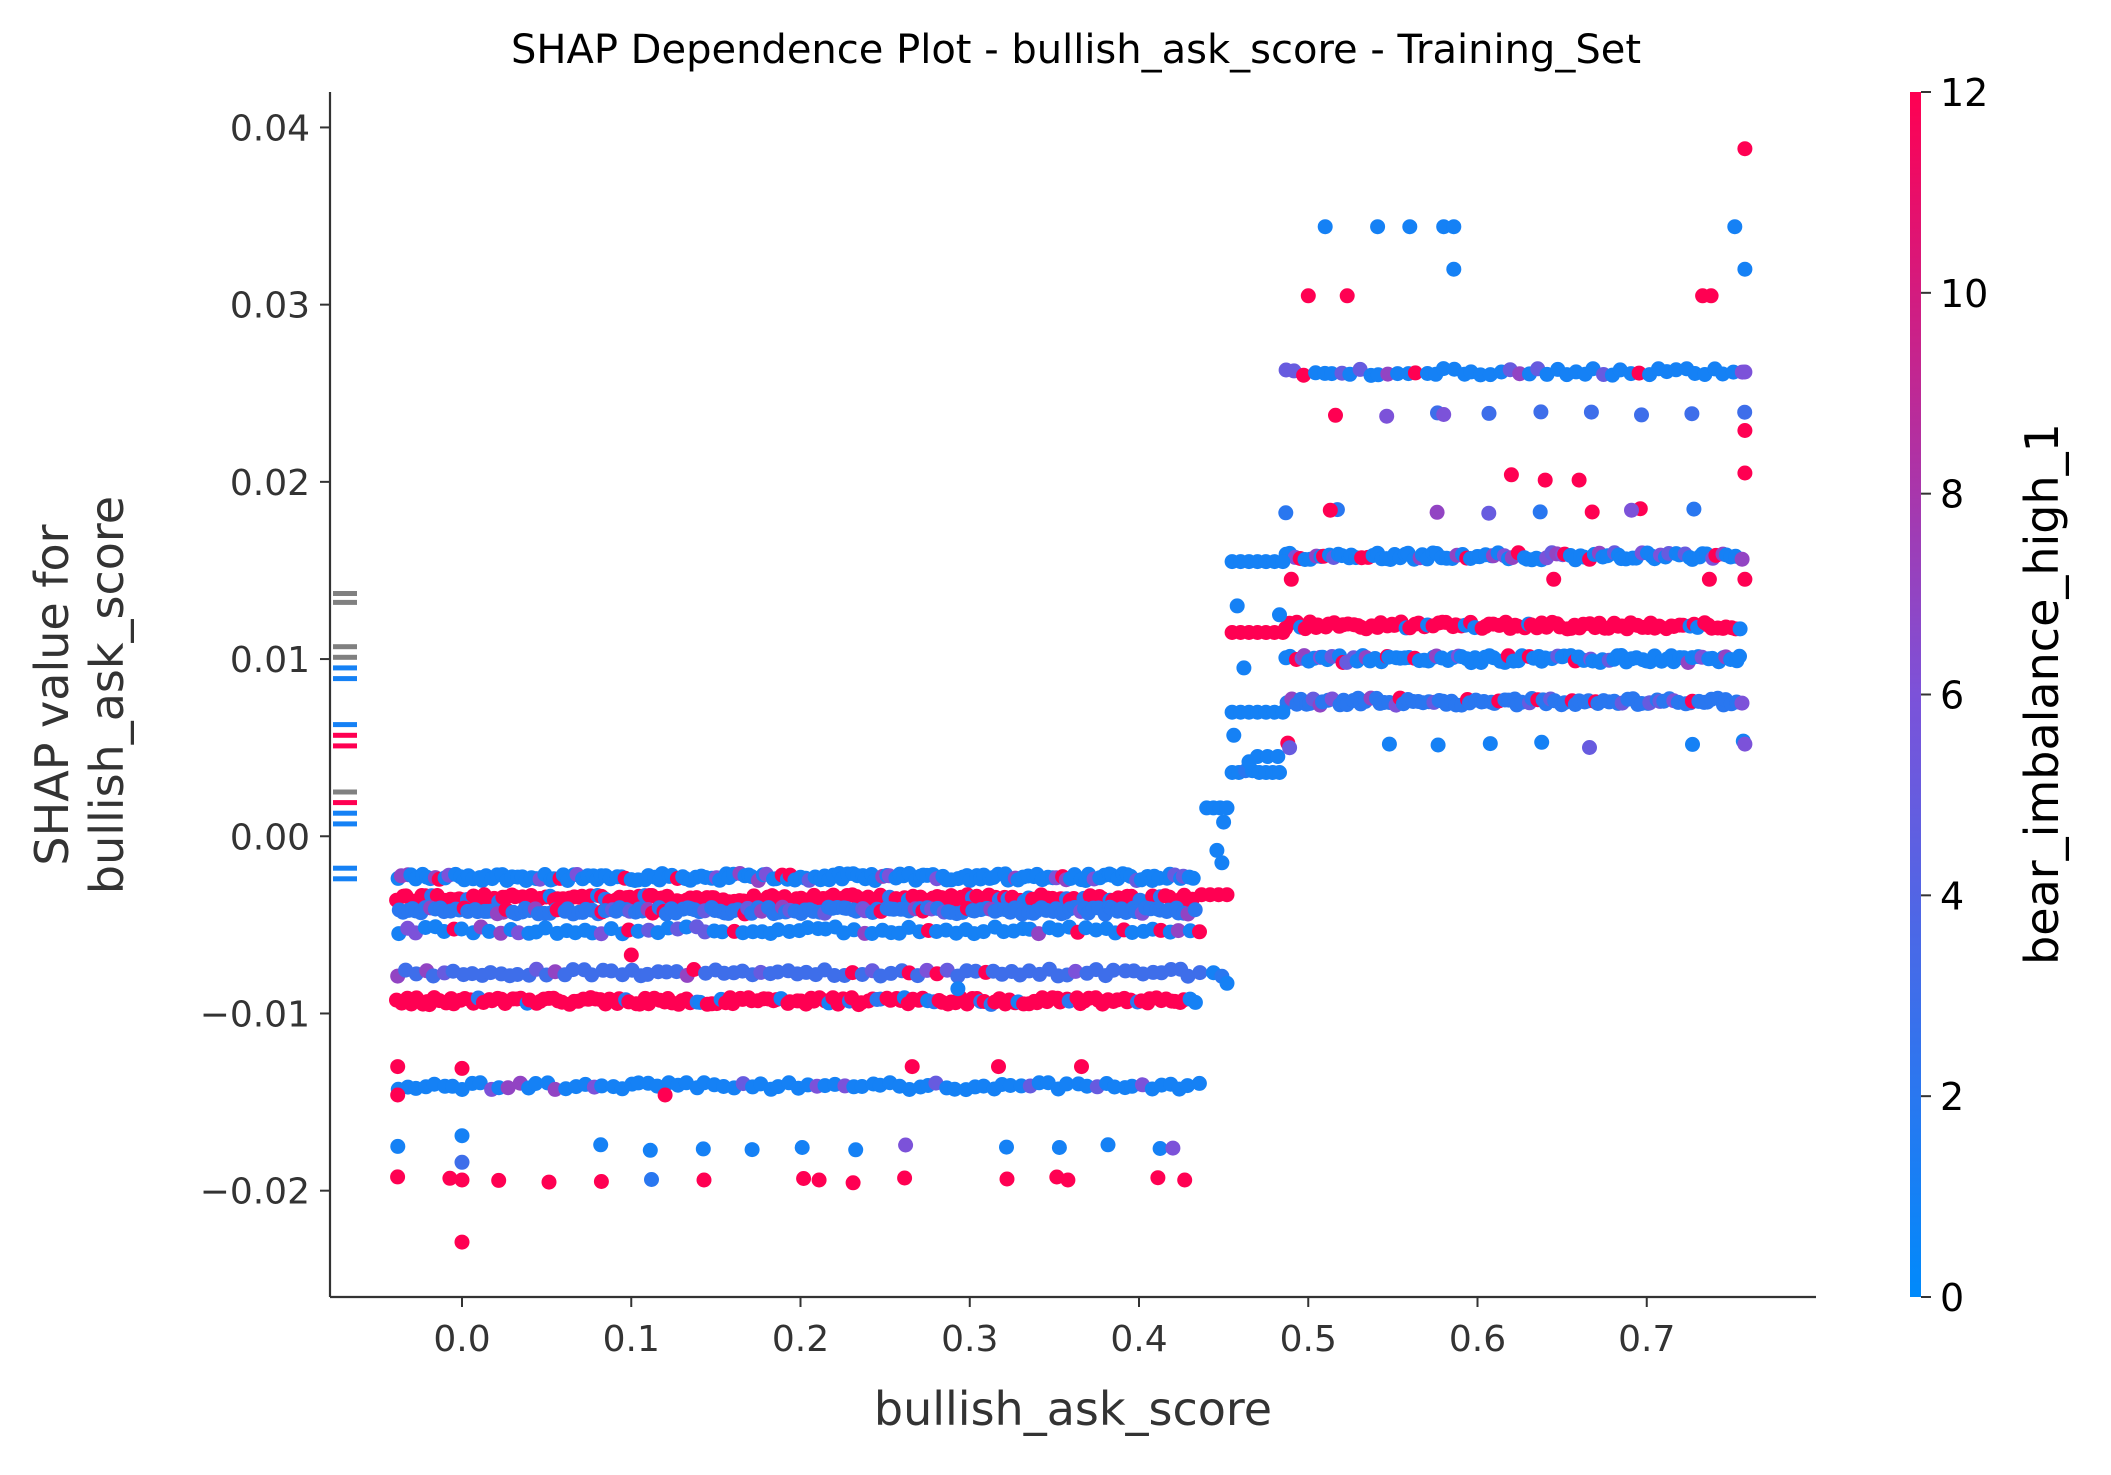 This screenshot has height=1475, width=2111. Describe the element at coordinates (1308, 1339) in the screenshot. I see `x-tick-label: 0.5` at that location.